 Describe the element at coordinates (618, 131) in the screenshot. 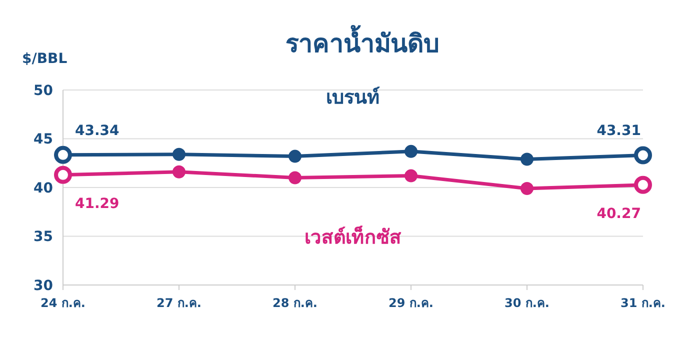

I see `data-label: 43.31` at that location.